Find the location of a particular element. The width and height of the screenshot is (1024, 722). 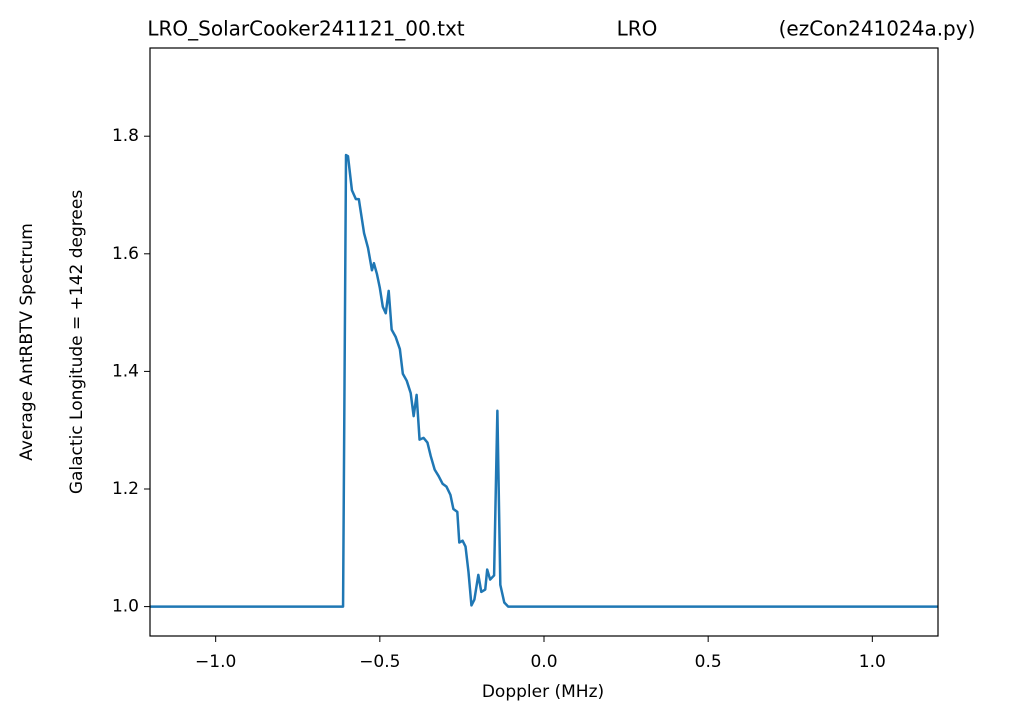

y-tick-label: 1.4 is located at coordinates (125, 371).